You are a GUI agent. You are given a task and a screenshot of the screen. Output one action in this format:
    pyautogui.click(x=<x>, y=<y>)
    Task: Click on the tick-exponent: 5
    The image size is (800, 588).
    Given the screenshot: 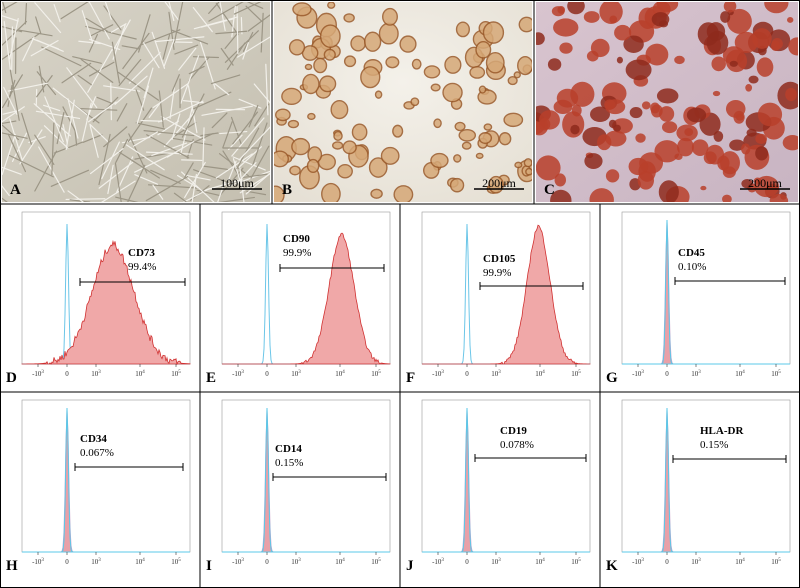 What is the action you would take?
    pyautogui.click(x=379, y=372)
    